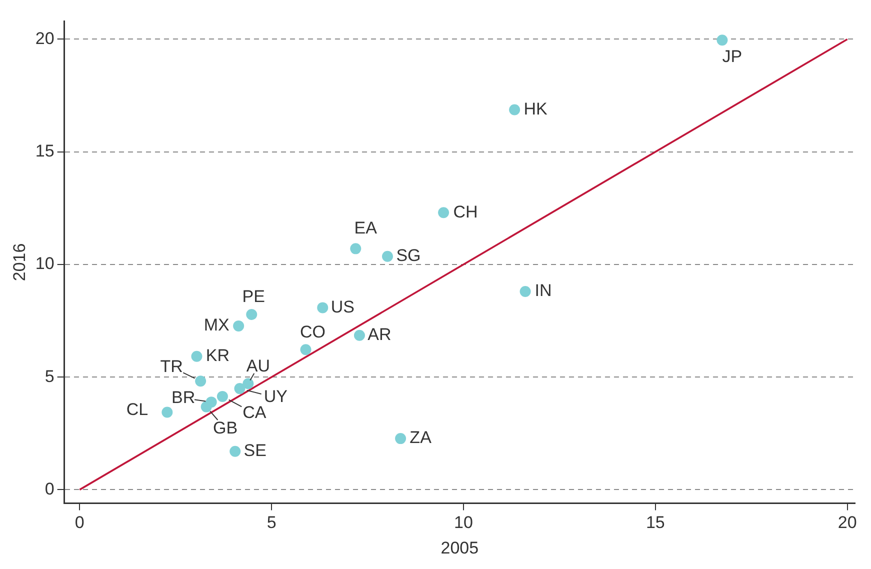  What do you see at coordinates (543, 290) in the screenshot?
I see `annotation: IN` at bounding box center [543, 290].